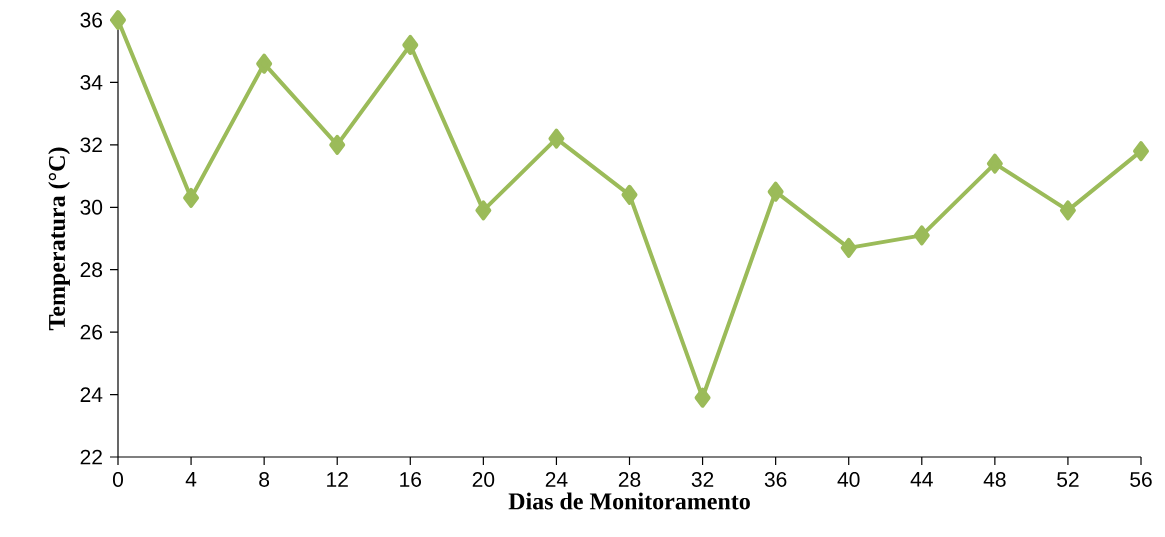 This screenshot has width=1165, height=537. I want to click on x-tick-label: 56, so click(1141, 479).